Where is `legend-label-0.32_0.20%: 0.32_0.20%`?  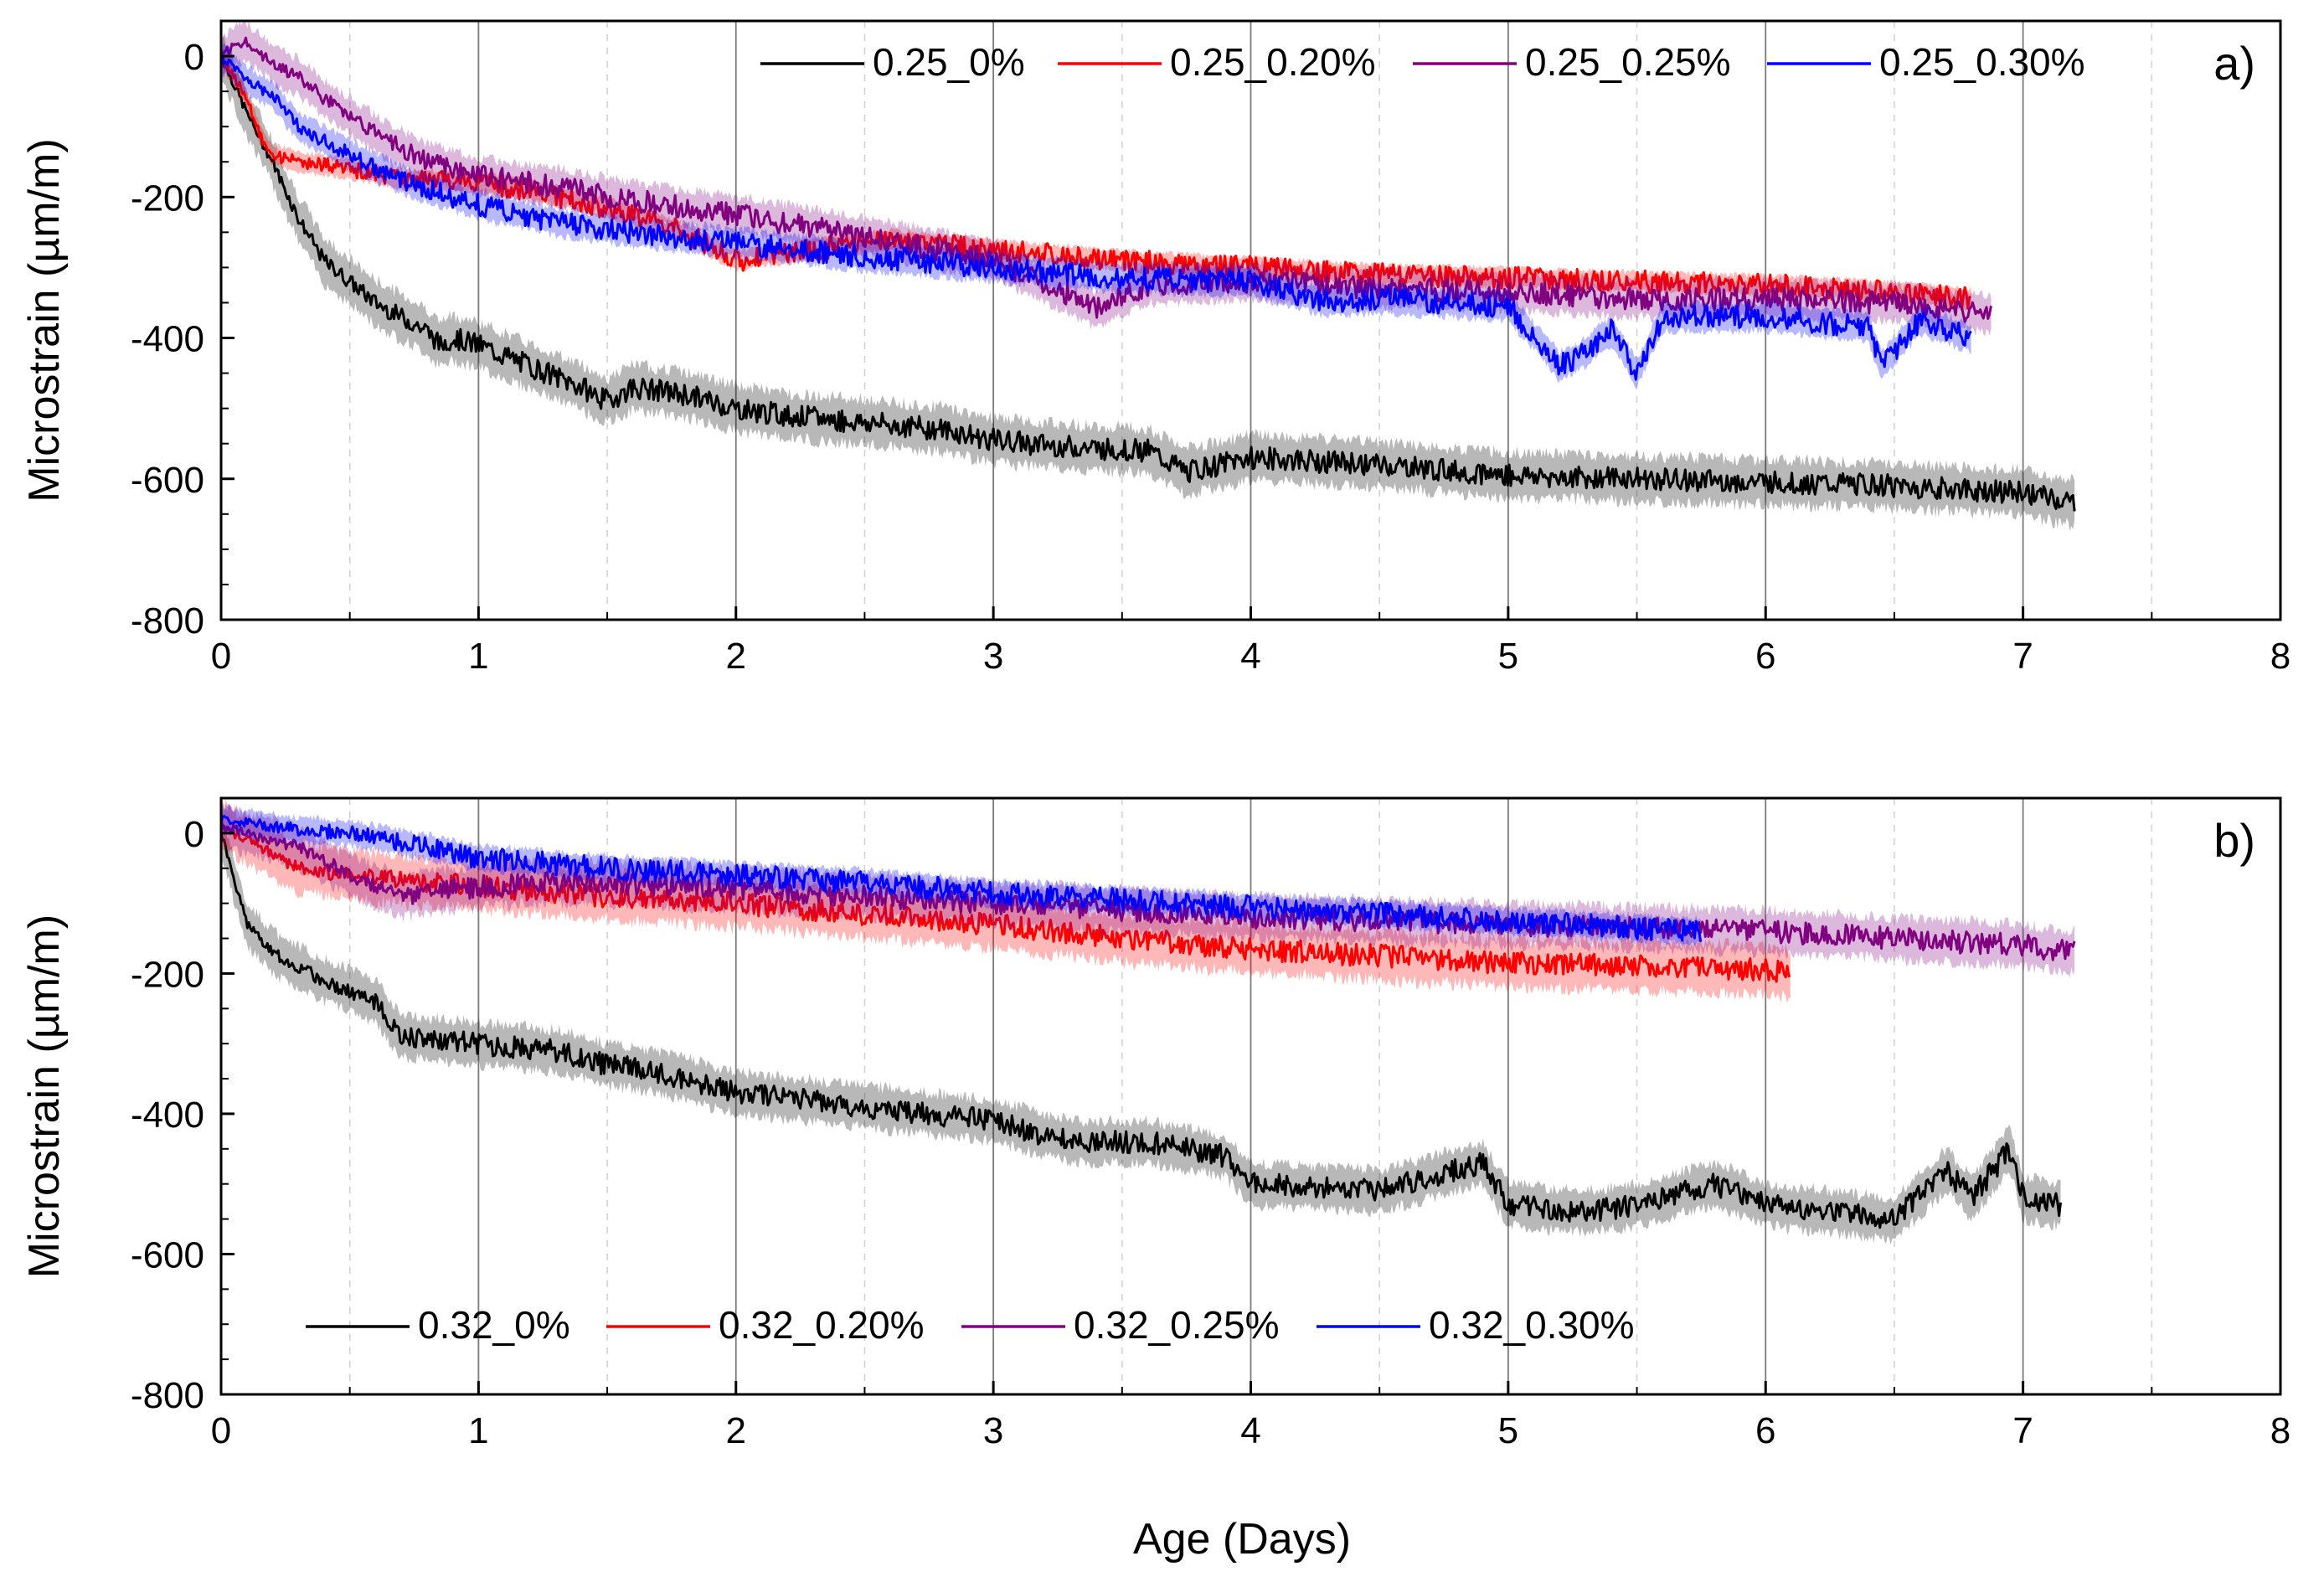 legend-label-0.32_0.20%: 0.32_0.20% is located at coordinates (822, 1325).